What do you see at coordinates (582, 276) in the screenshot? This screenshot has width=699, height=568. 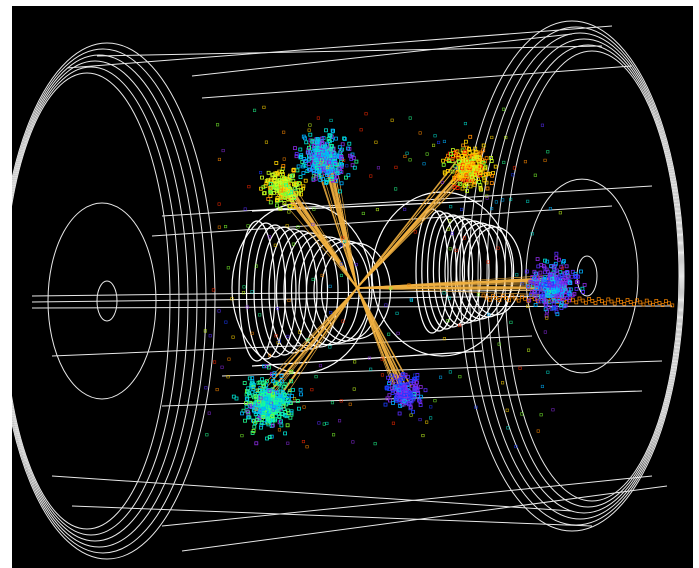 I see `endcap-inner-ring` at bounding box center [582, 276].